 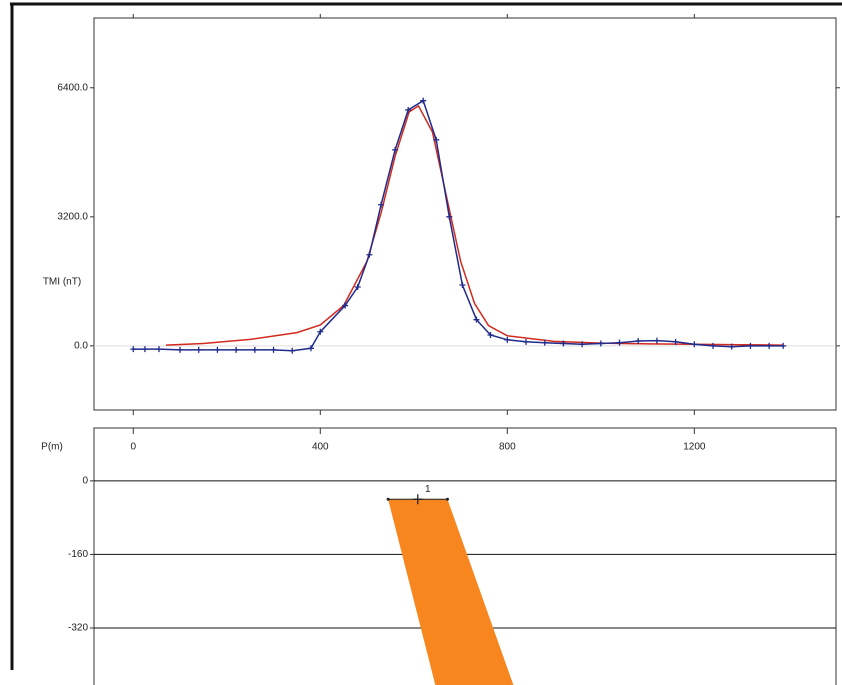 I want to click on x-tick-label: 1200, so click(x=694, y=447).